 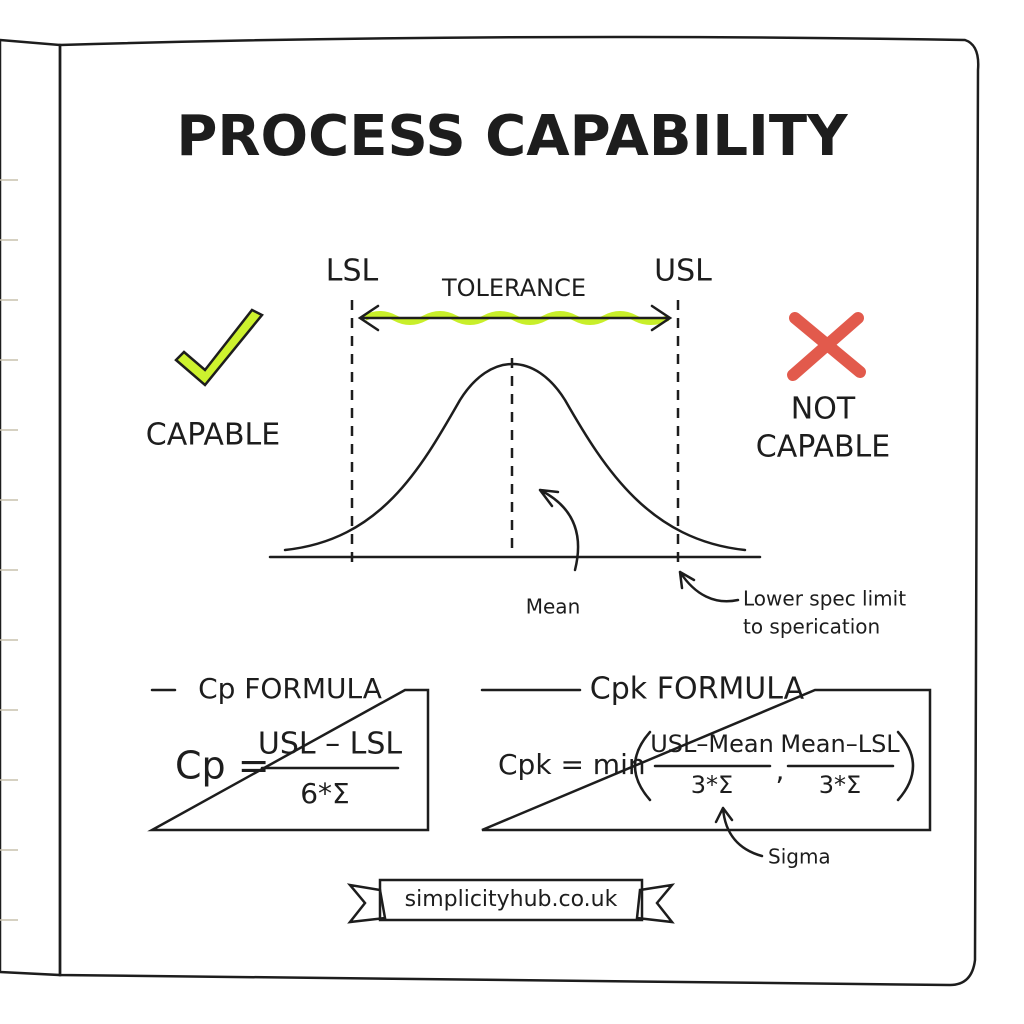 What do you see at coordinates (712, 744) in the screenshot?
I see `cpk-numerator: USL–Mean` at bounding box center [712, 744].